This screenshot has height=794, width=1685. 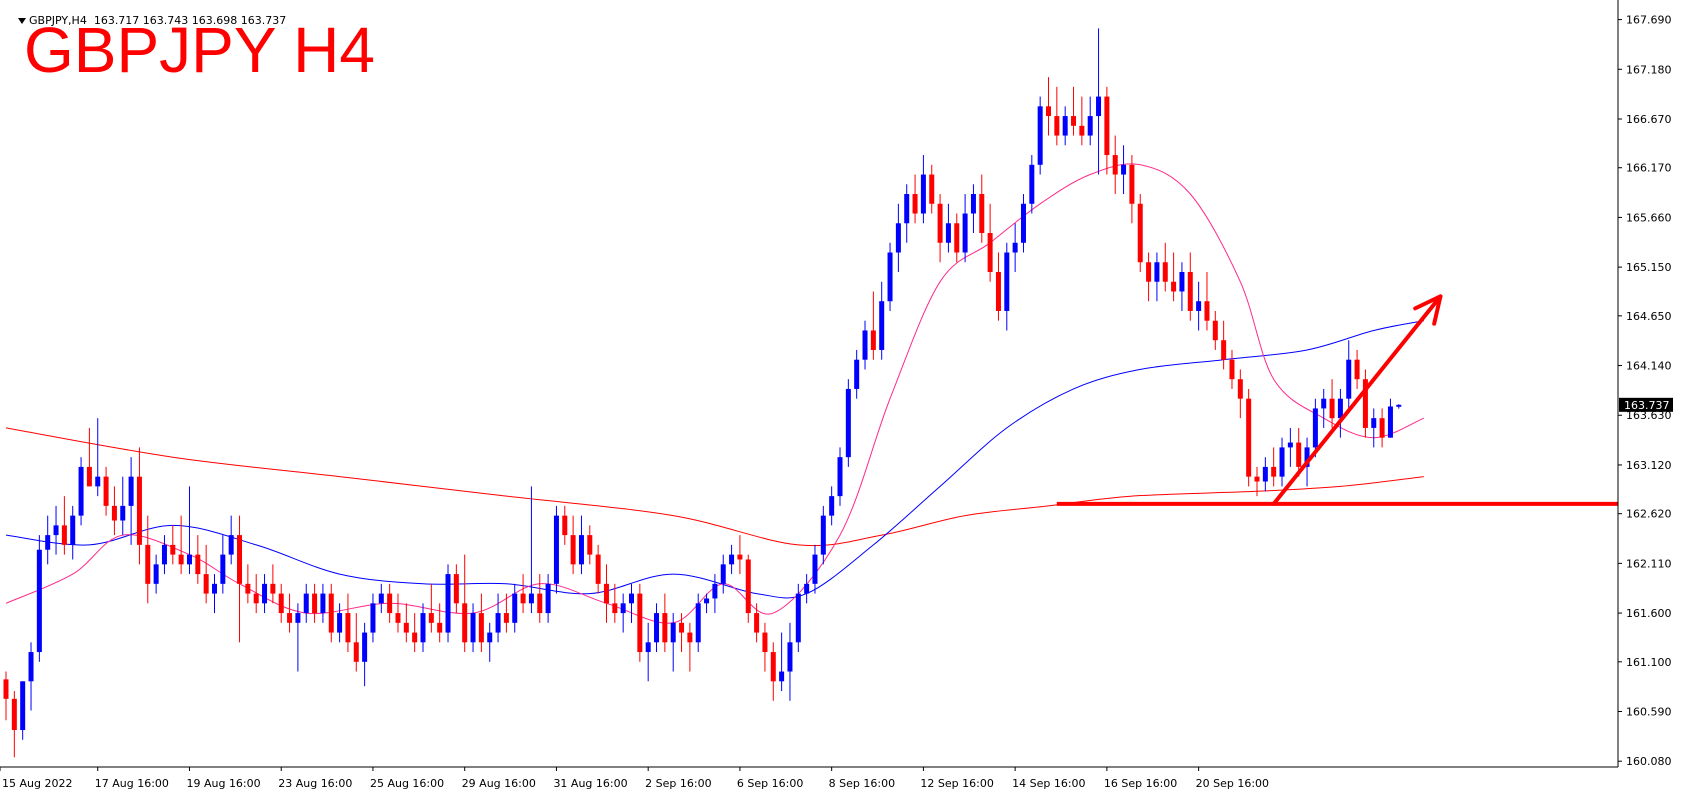 What do you see at coordinates (1649, 662) in the screenshot?
I see `price-tick-label: 161.100` at bounding box center [1649, 662].